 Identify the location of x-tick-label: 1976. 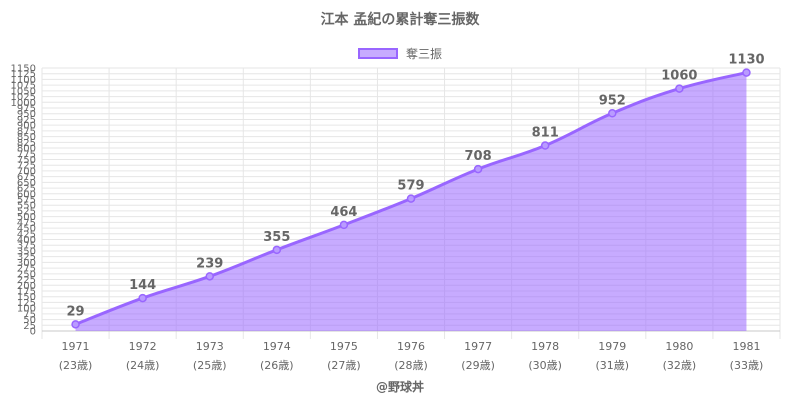
(411, 346).